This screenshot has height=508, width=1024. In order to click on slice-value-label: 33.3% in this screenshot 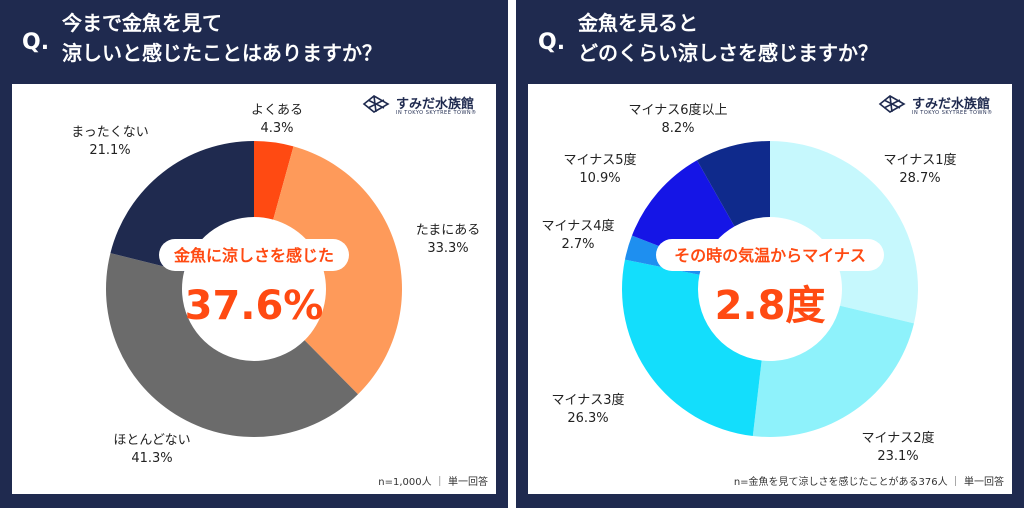, I will do `click(447, 248)`.